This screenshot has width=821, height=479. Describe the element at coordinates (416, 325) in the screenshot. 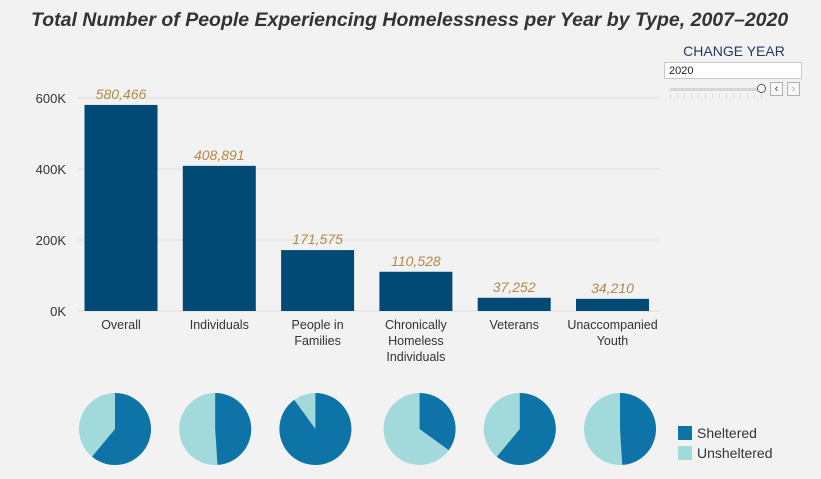

I see `x-tick-label: Chronically` at that location.